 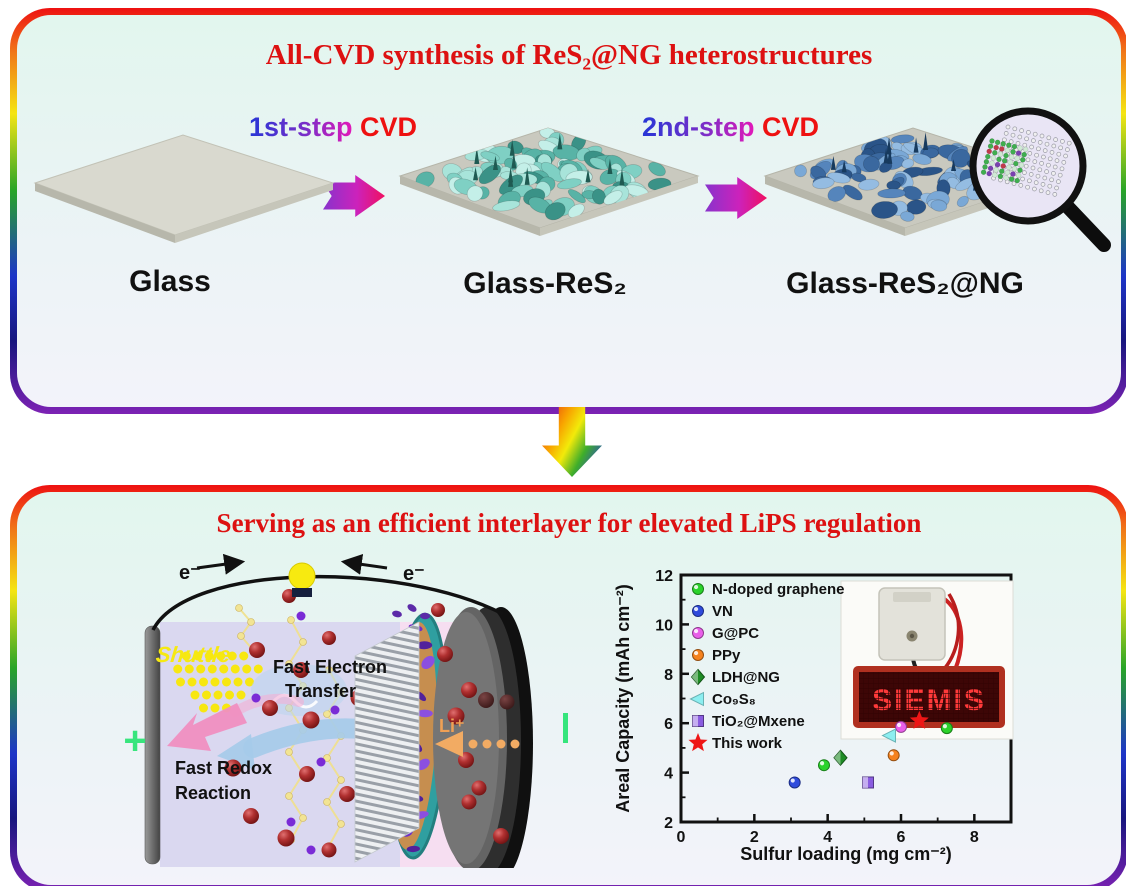 I want to click on legend-item: G@PC, so click(x=725, y=633).